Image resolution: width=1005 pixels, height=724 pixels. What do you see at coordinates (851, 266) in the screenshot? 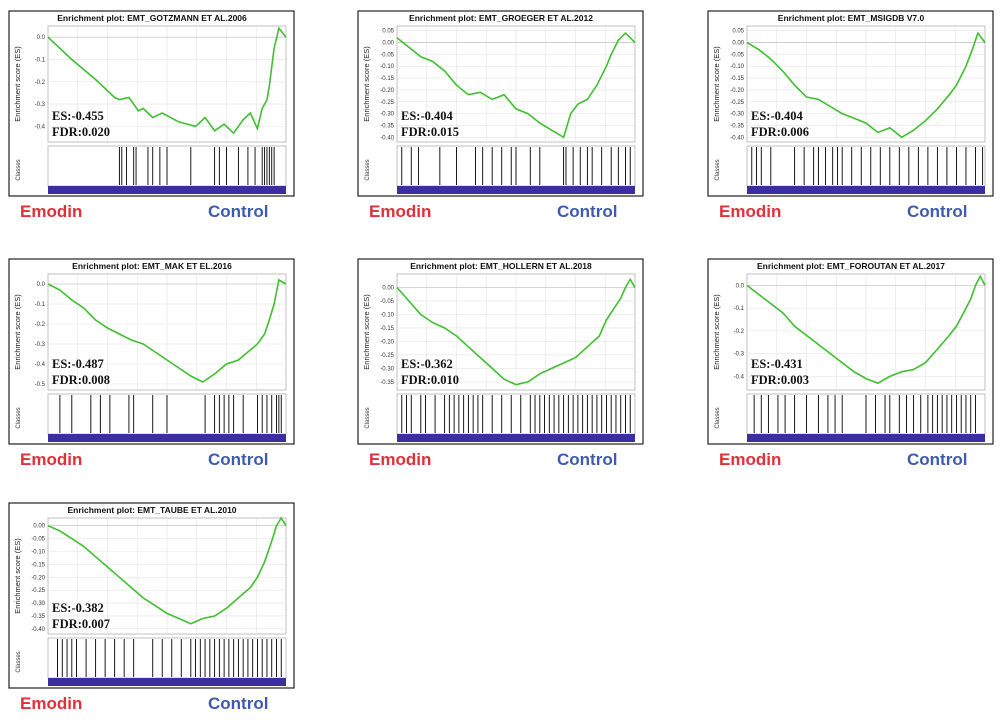
I see `plot-title: Enrichment plot: EMT_FOROUTAN ET AL.2017` at bounding box center [851, 266].